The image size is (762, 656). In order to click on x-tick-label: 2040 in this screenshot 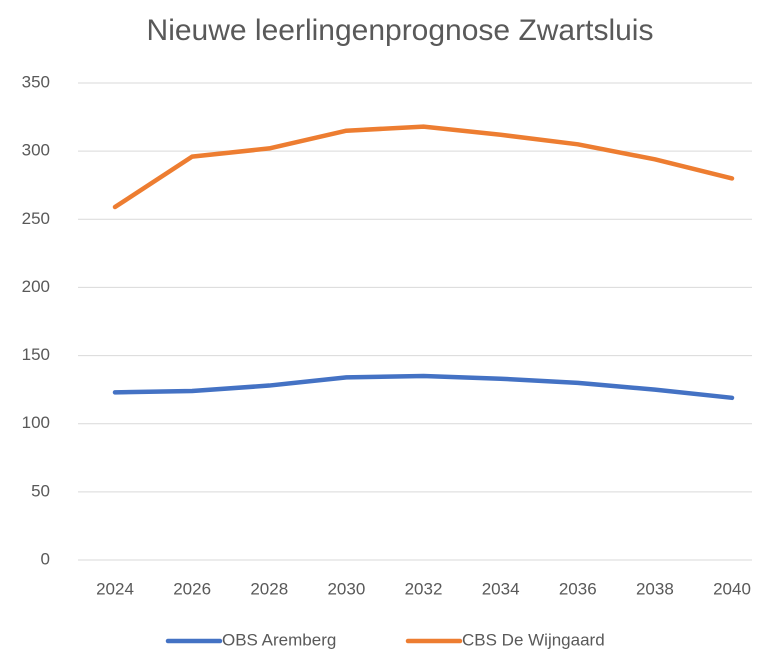, I will do `click(732, 588)`.